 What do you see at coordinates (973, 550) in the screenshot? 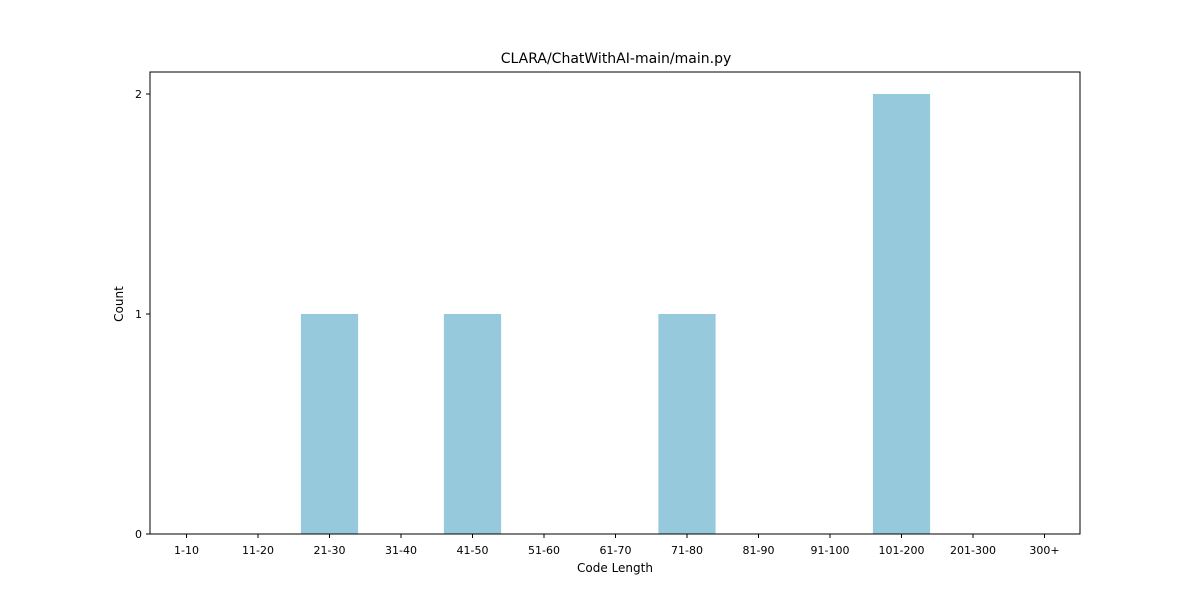
I see `x-tick-label: 201-300` at bounding box center [973, 550].